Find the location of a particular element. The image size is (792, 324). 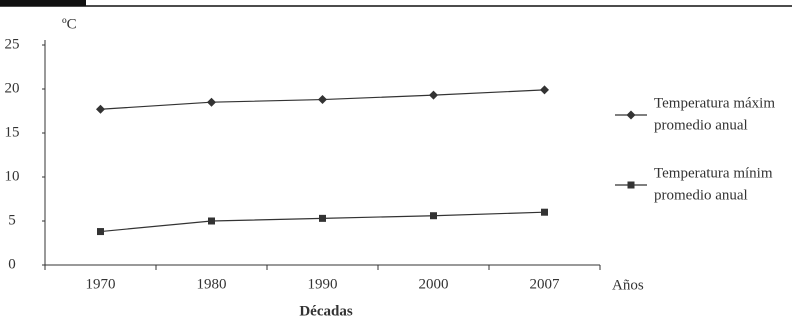

y-tick-label: 0 is located at coordinates (12, 264).